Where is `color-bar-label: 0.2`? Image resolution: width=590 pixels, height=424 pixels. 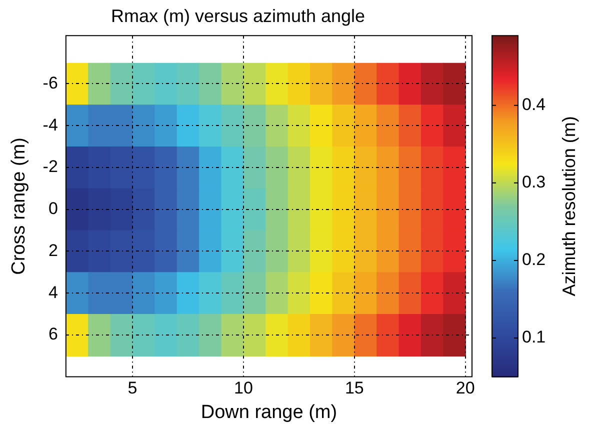 color-bar-label: 0.2 is located at coordinates (534, 260).